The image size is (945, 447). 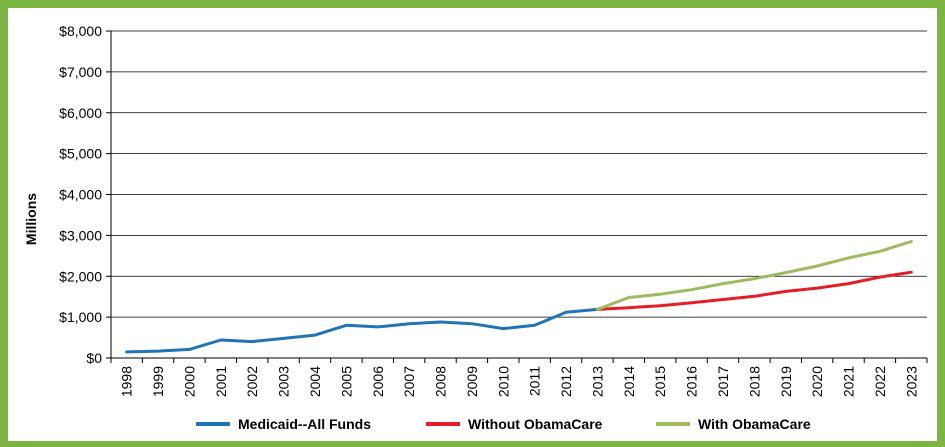 I want to click on x-tick-label: 2017, so click(x=723, y=381).